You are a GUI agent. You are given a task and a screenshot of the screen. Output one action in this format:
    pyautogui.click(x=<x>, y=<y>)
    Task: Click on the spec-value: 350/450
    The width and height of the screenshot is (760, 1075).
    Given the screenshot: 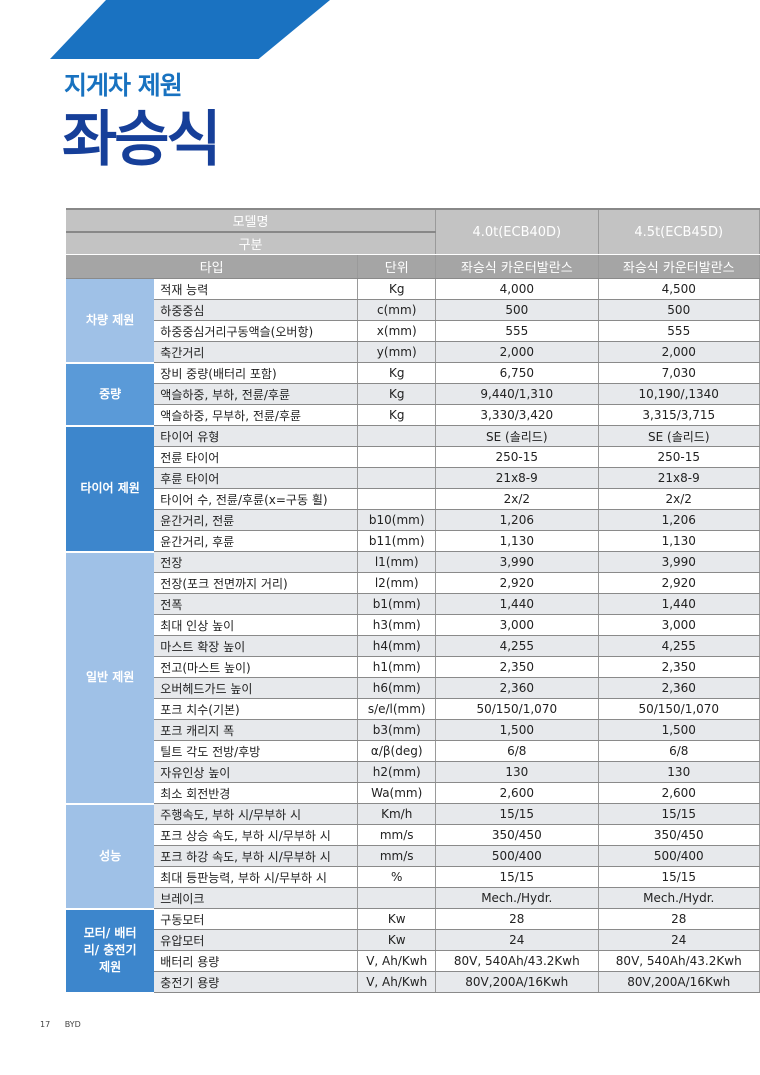 What is the action you would take?
    pyautogui.click(x=517, y=835)
    